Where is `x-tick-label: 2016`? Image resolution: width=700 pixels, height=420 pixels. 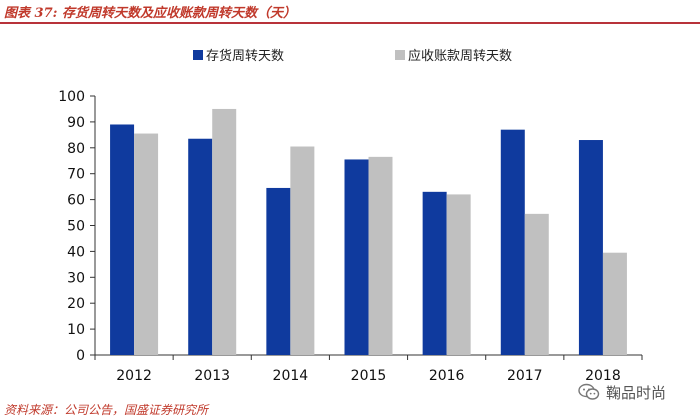
x-tick-label: 2016 is located at coordinates (447, 376).